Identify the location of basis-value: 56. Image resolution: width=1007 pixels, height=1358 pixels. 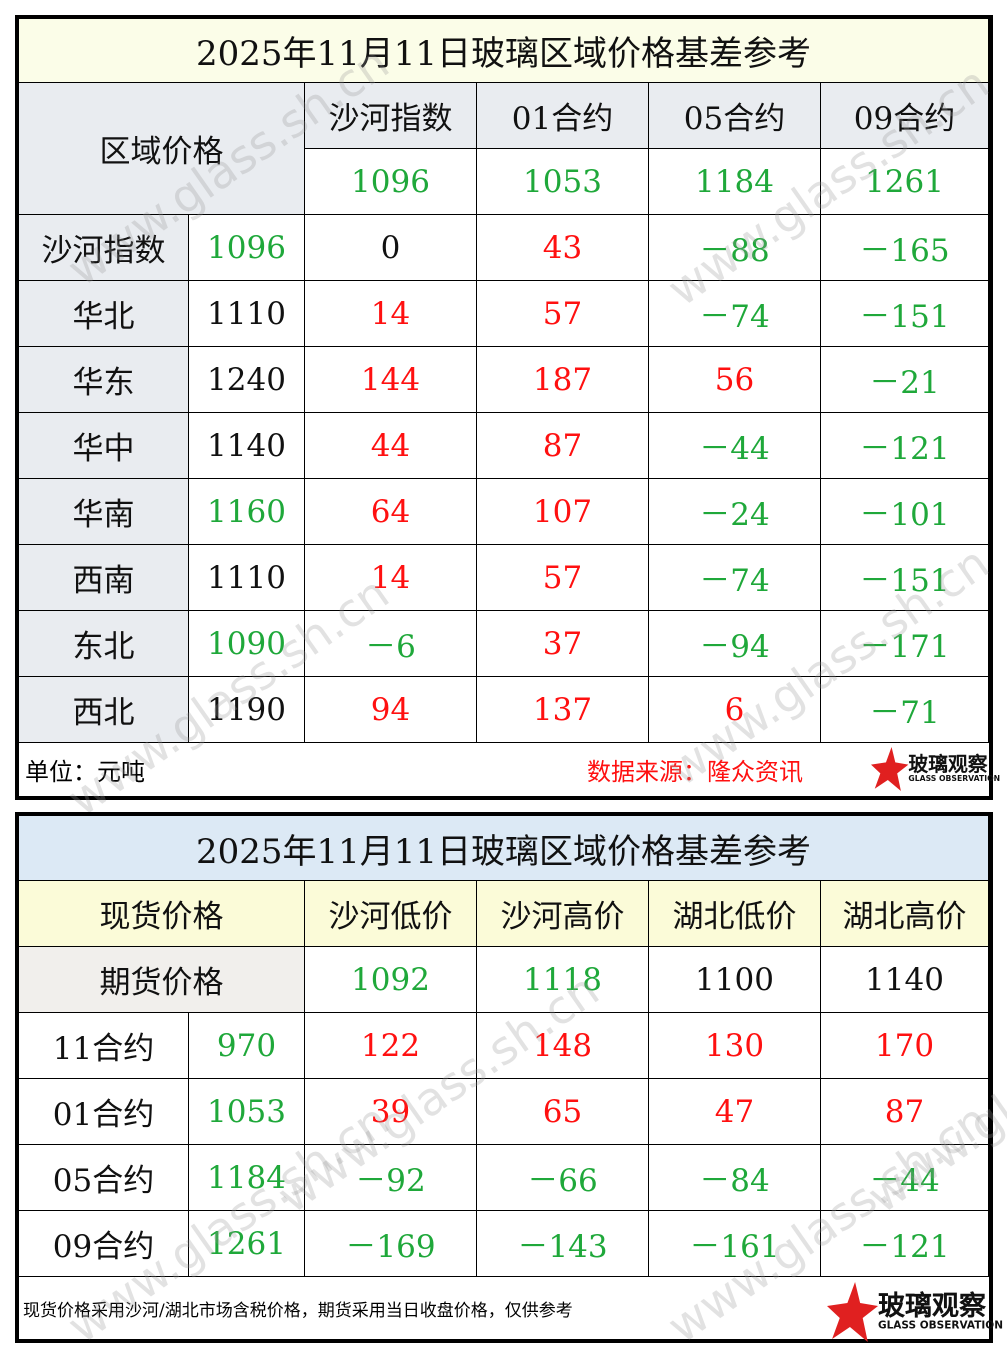
(735, 380).